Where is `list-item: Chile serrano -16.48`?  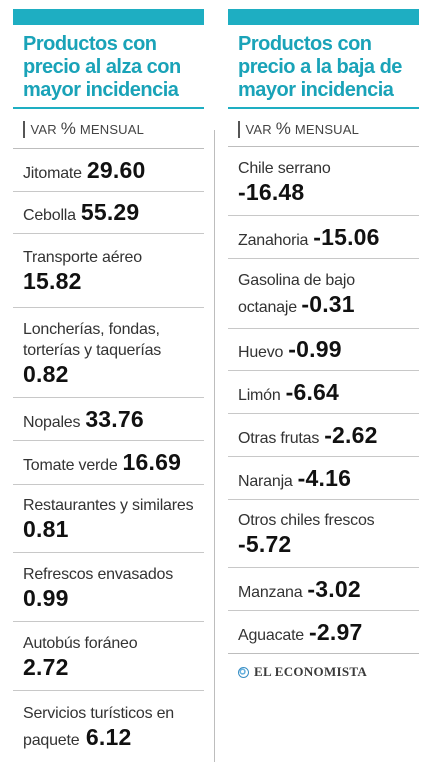
list-item: Chile serrano -16.48 is located at coordinates (323, 180).